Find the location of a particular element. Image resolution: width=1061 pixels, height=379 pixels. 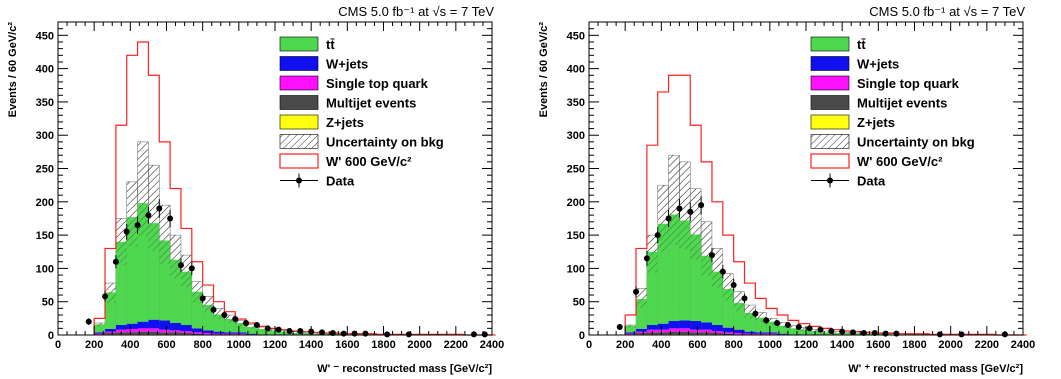

legend-swatch-signal is located at coordinates (830, 161).